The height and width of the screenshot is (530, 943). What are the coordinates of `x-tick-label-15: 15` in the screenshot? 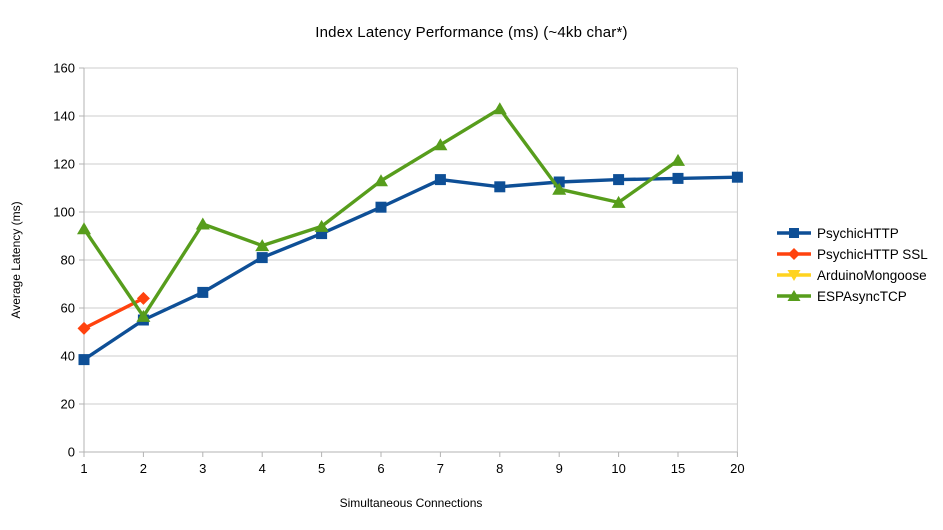 It's located at (678, 468).